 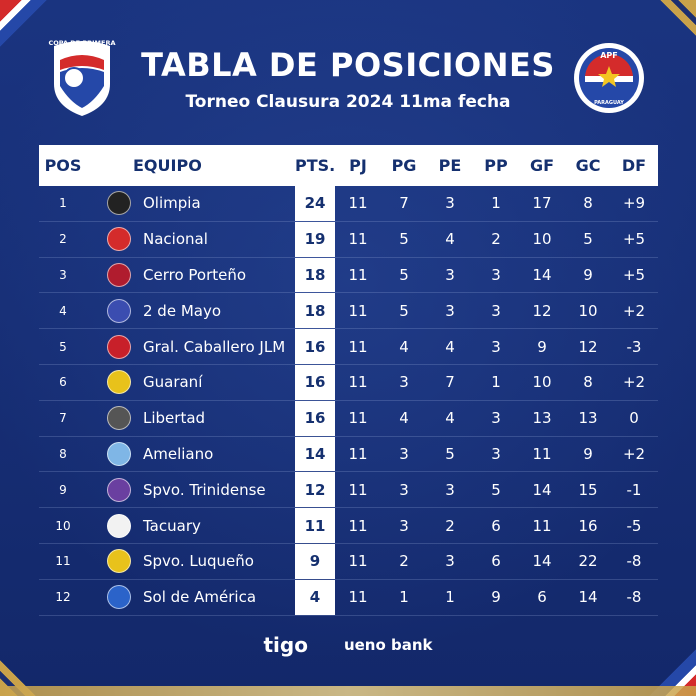 I want to click on cell-pts: 18, so click(x=315, y=275).